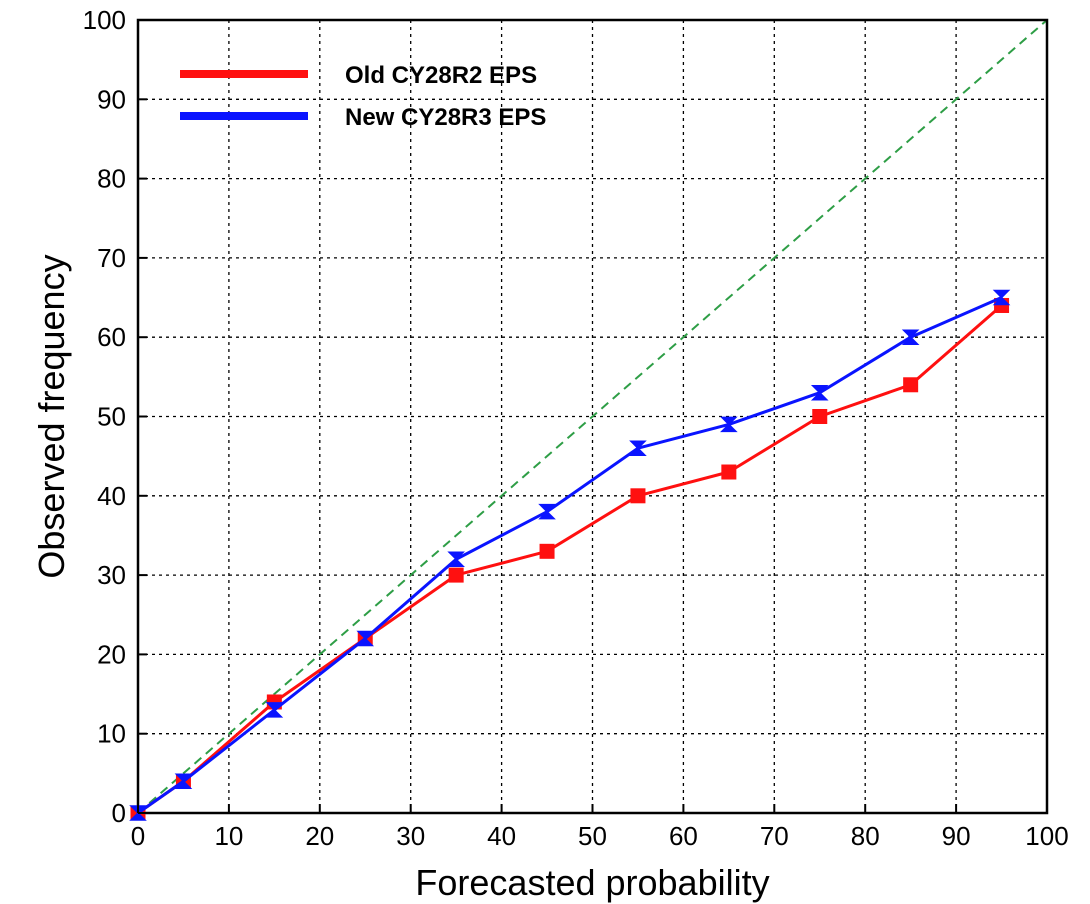 This screenshot has width=1090, height=904. What do you see at coordinates (1046, 836) in the screenshot?
I see `x-tick-label: 100` at bounding box center [1046, 836].